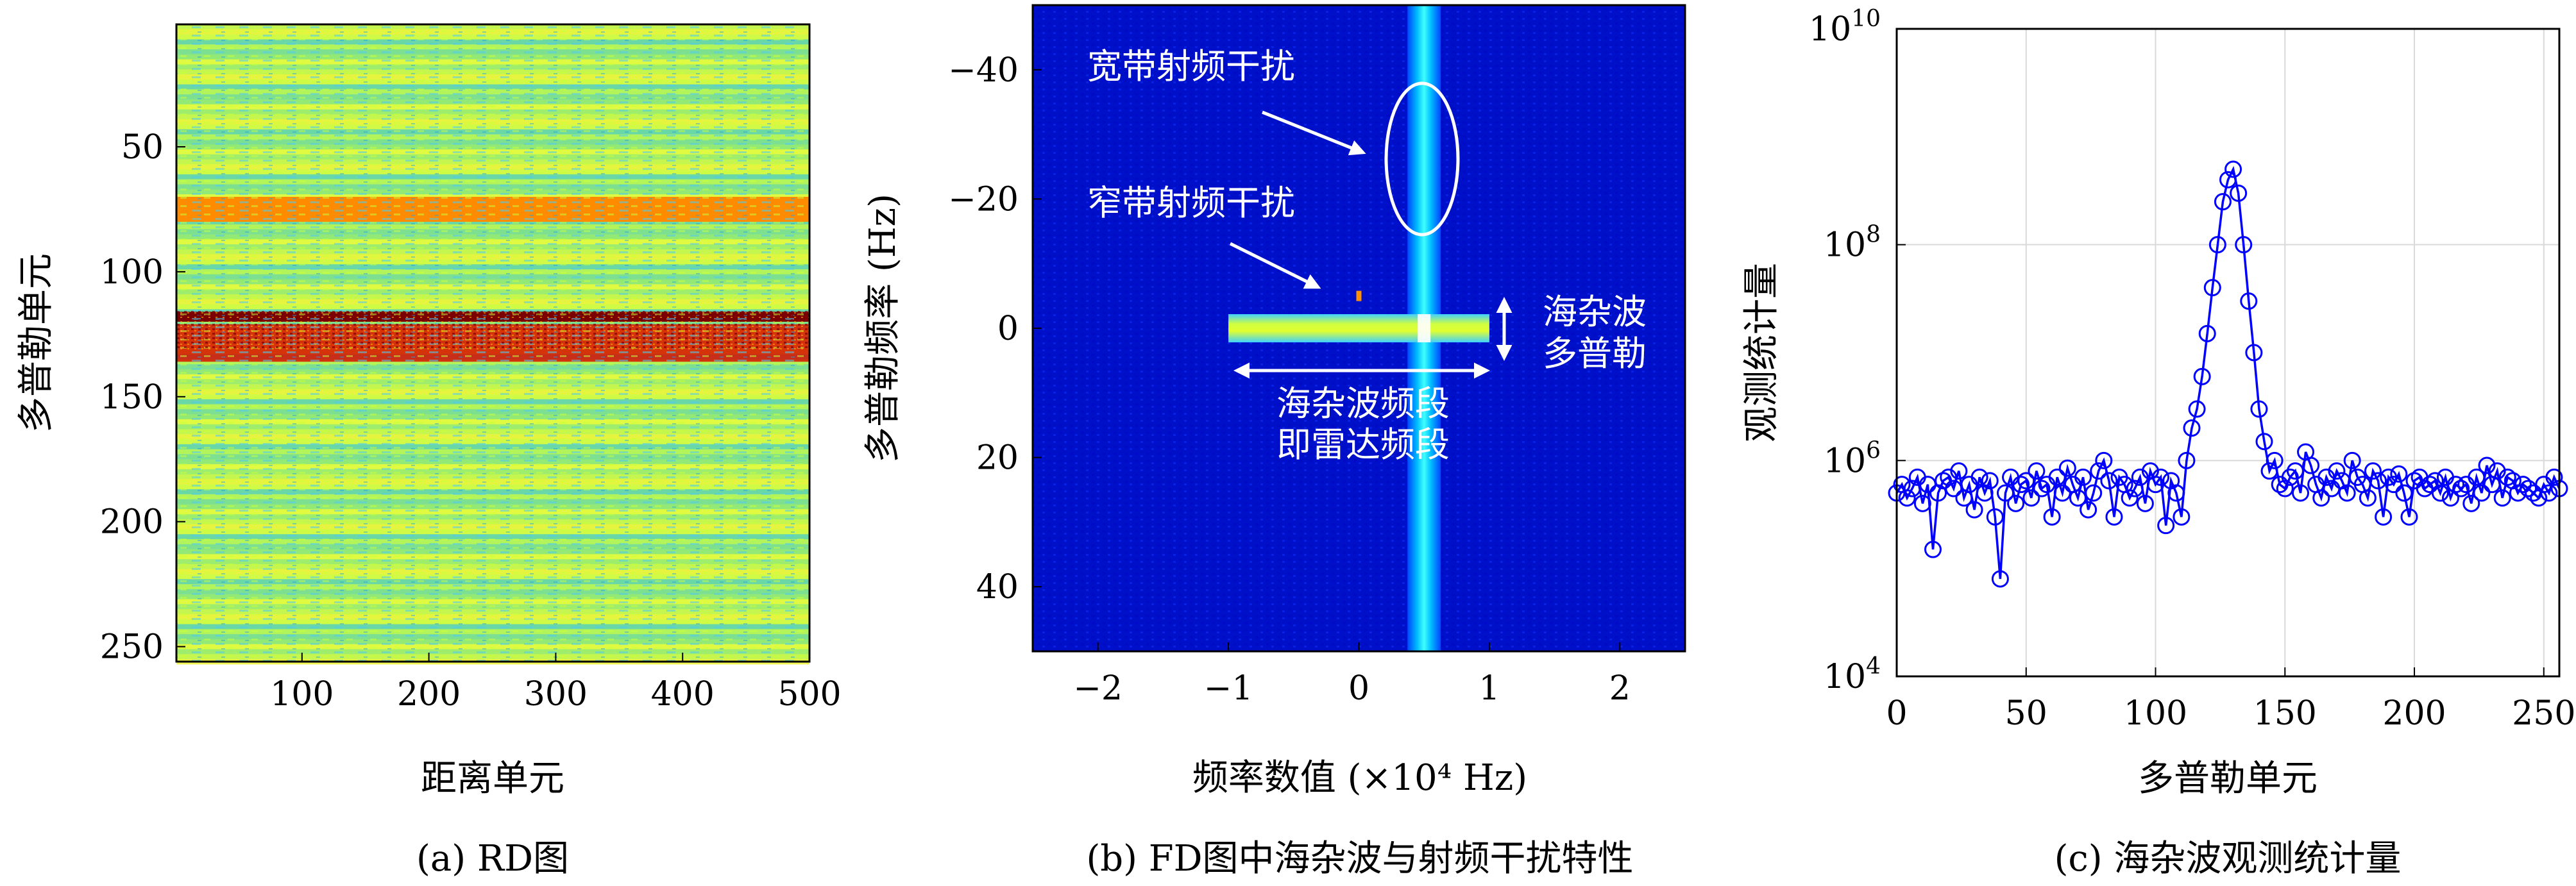  I want to click on sea-band-label-1: 海杂波频段, so click(1363, 404).